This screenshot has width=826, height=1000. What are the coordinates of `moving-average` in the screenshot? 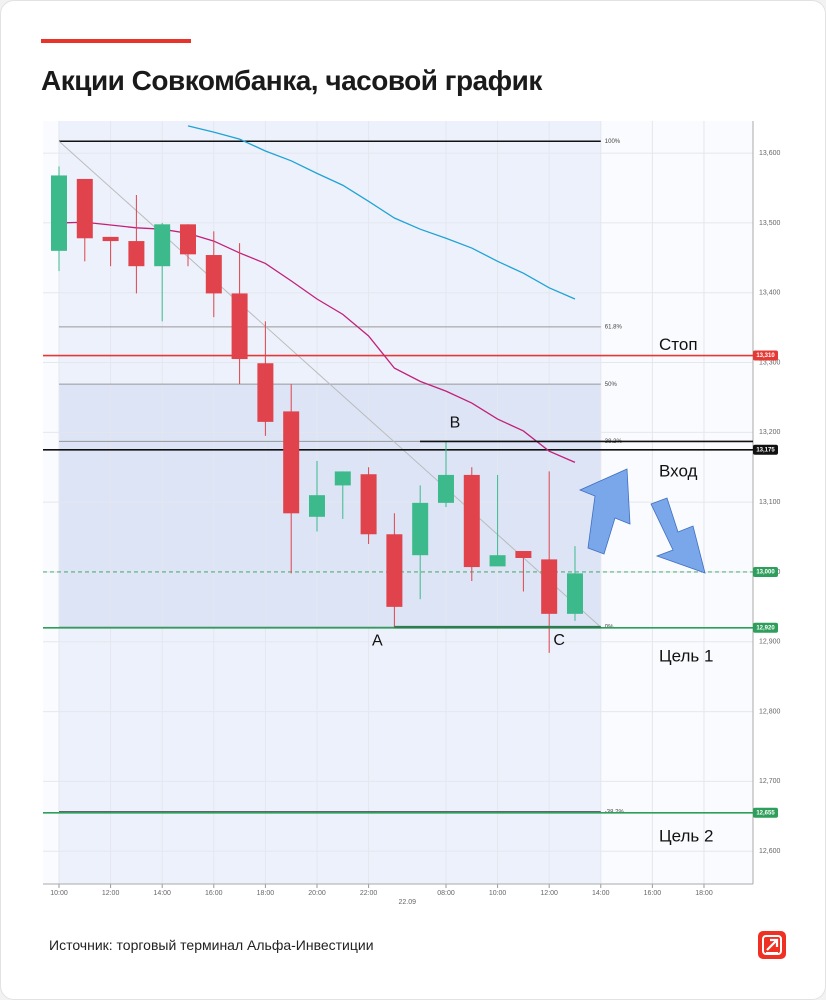 It's located at (381, 212).